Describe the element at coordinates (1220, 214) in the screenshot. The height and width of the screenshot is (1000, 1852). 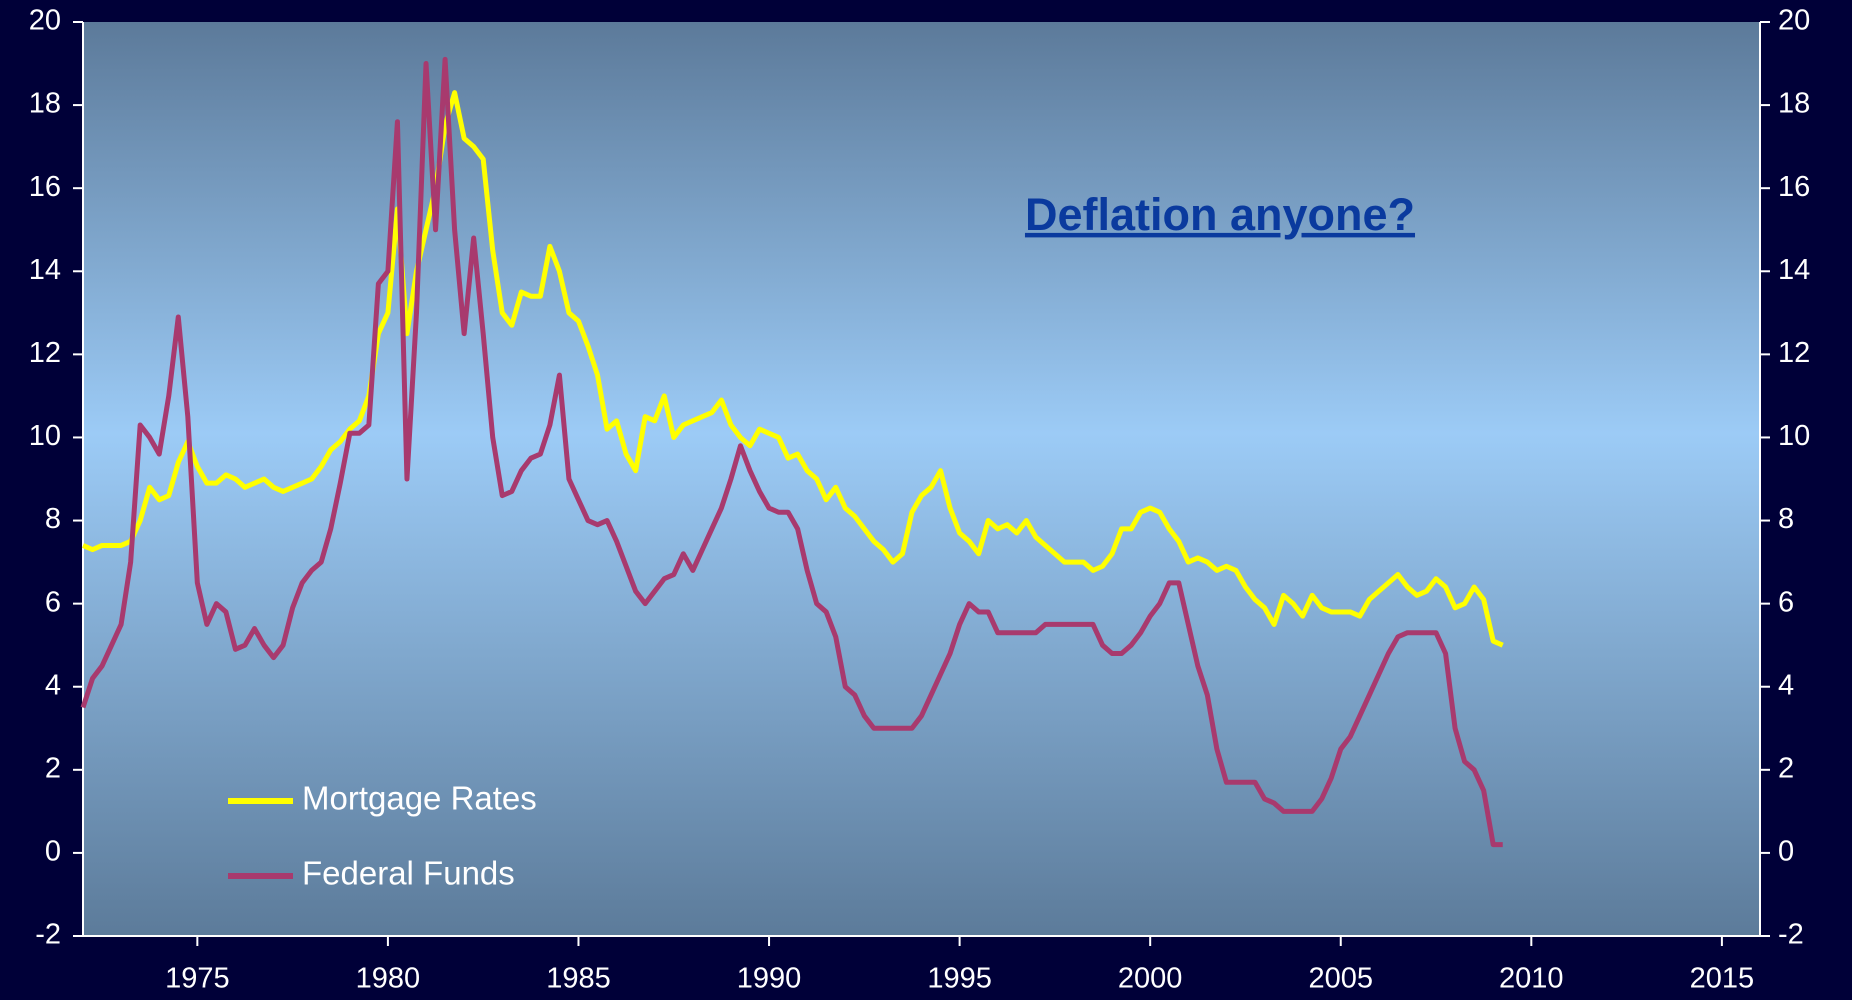
I see `annotation: Deflation anyone?` at that location.